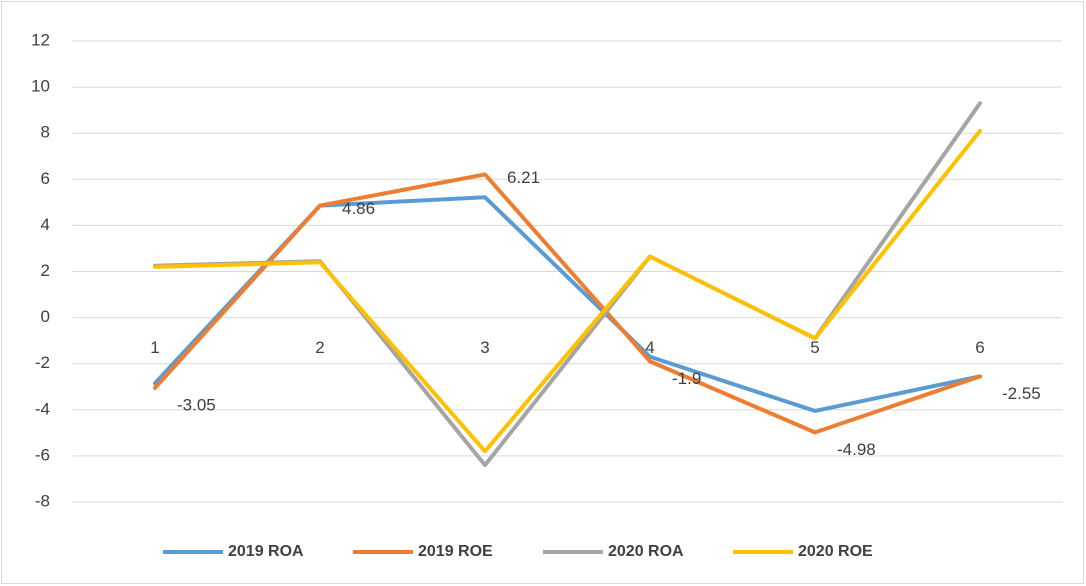  Describe the element at coordinates (42, 454) in the screenshot. I see `y-tick-label: -6` at that location.